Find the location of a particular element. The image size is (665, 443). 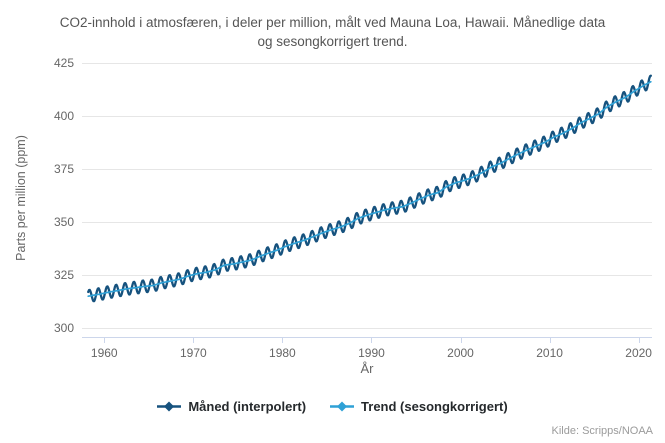

y-tick-label: 425 is located at coordinates (64, 63).